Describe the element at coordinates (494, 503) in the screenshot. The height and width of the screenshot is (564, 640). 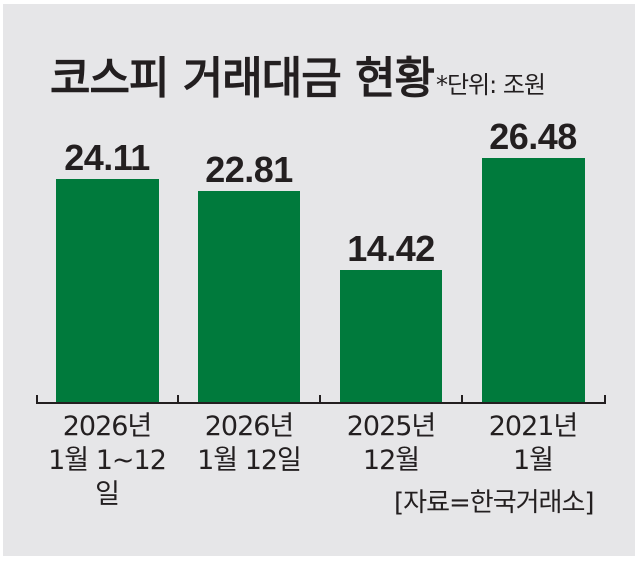
I see `source-note: [자료=한국거래소]` at that location.